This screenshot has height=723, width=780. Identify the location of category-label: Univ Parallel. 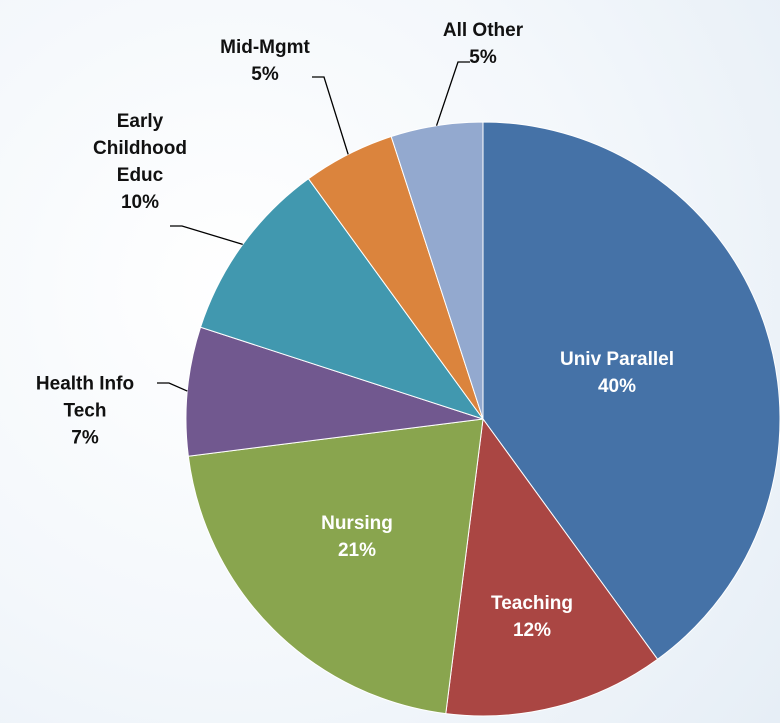
(617, 359).